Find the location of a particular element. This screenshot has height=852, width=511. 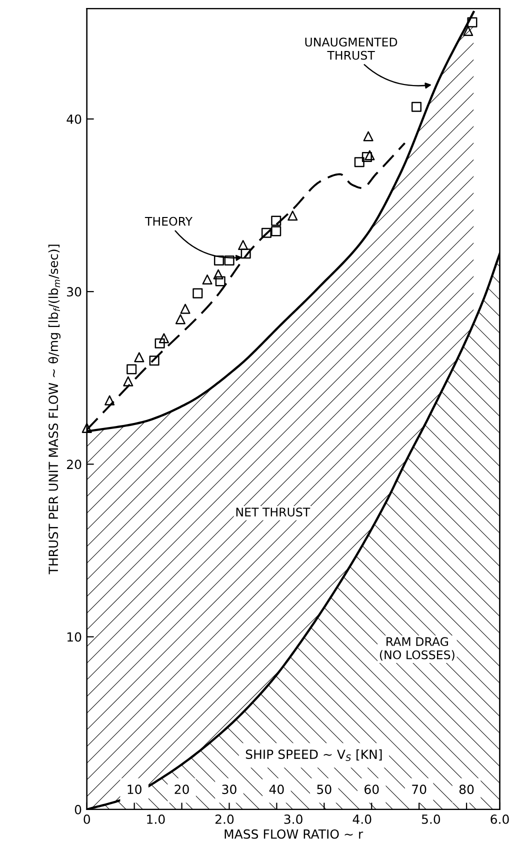

x2-tick-label: 40 is located at coordinates (276, 789).